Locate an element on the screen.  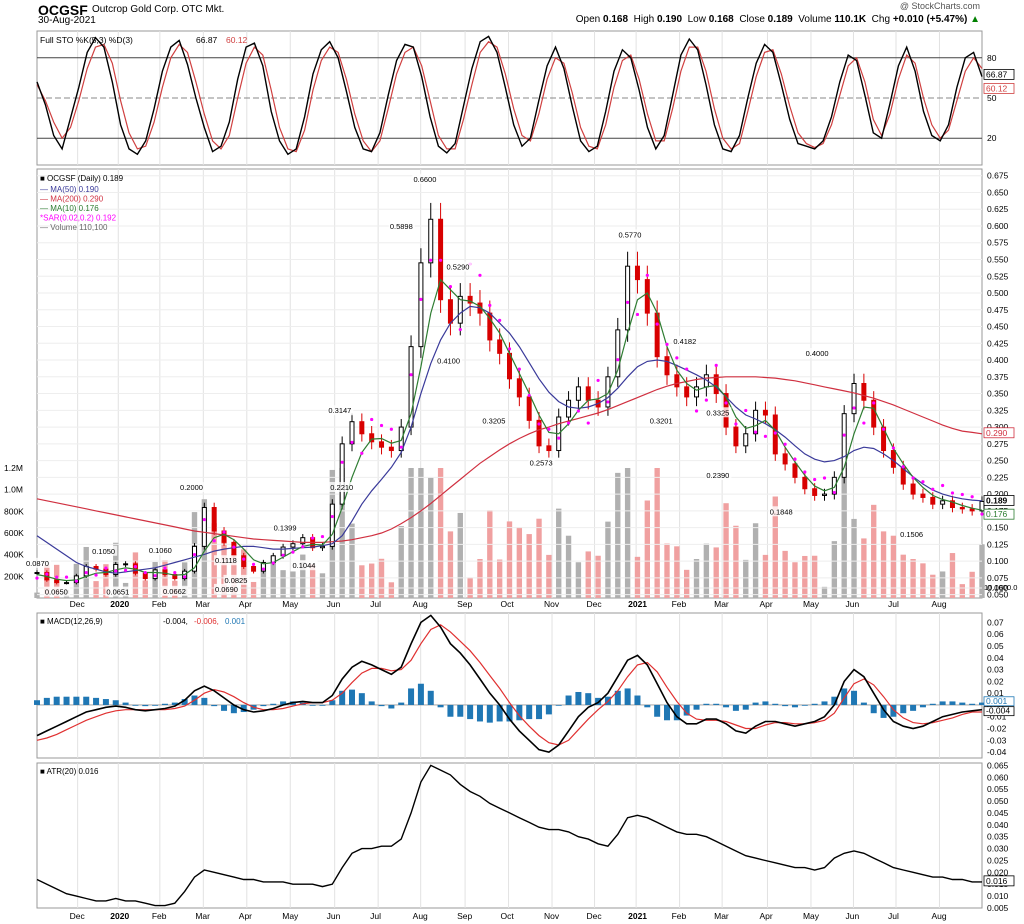
atr-tick-label: 0.010 is located at coordinates (998, 896).